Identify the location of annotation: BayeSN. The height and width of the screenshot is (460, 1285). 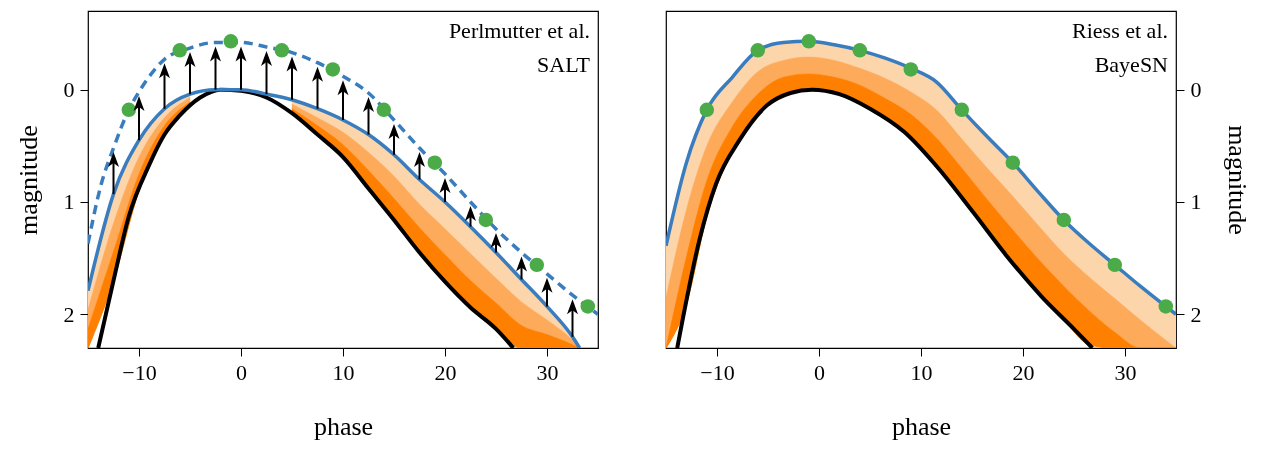
(1131, 64).